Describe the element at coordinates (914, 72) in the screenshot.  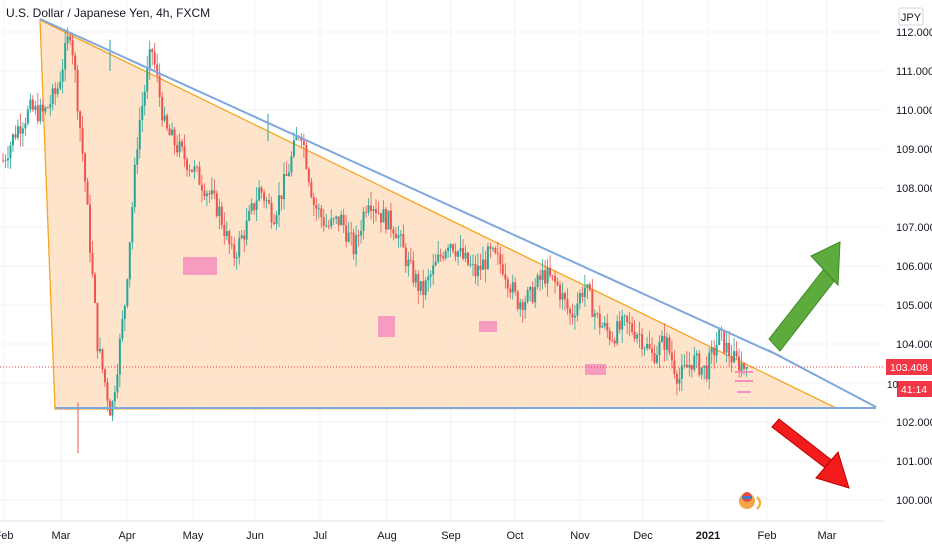
I see `price-tick-label: 111.000` at that location.